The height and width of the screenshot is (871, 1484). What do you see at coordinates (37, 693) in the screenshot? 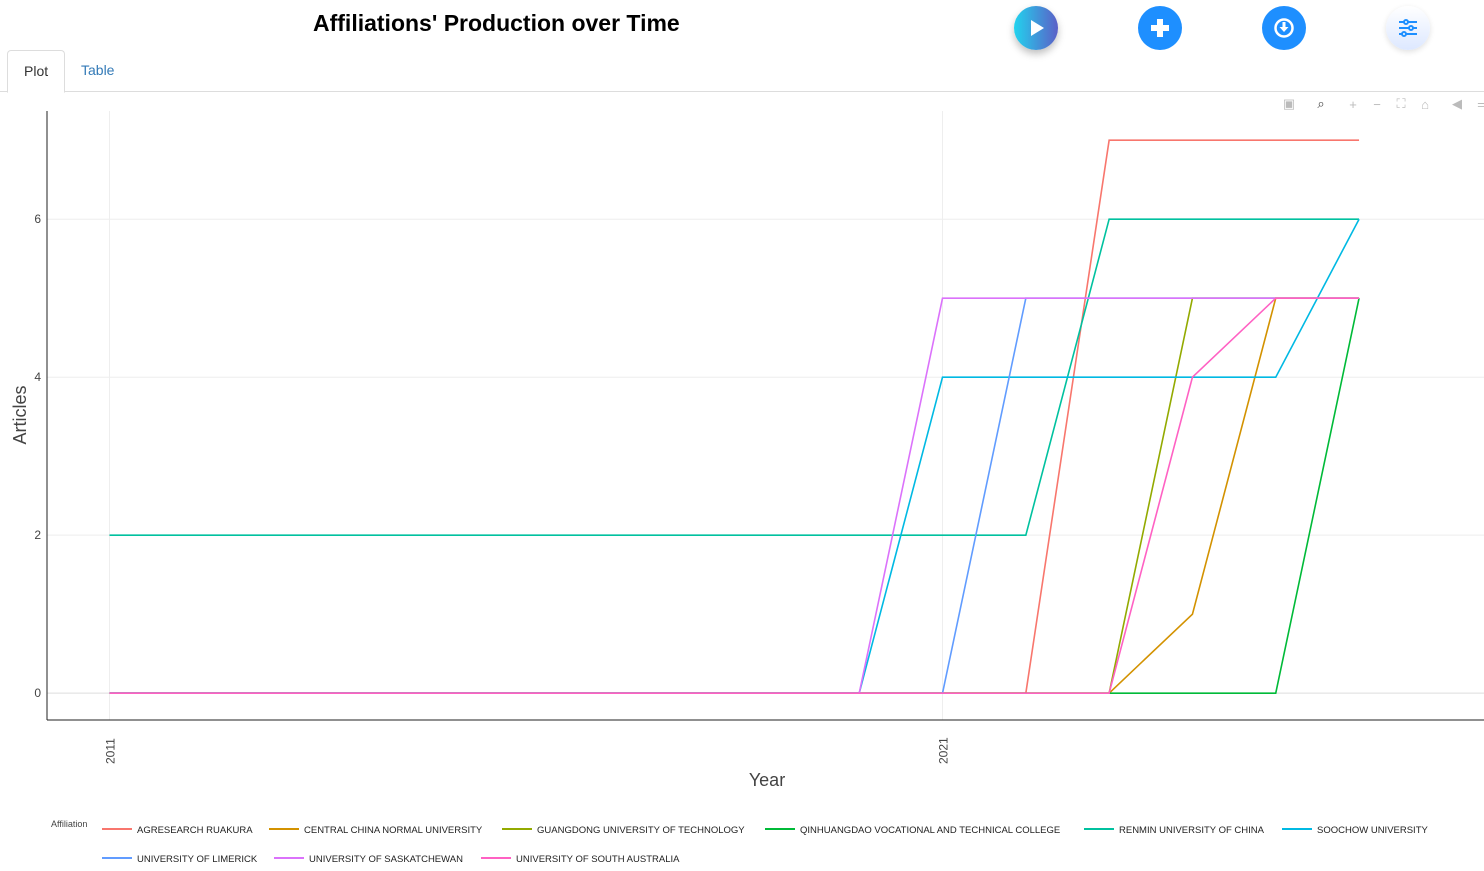
I see `y-tick-label: 0` at bounding box center [37, 693].